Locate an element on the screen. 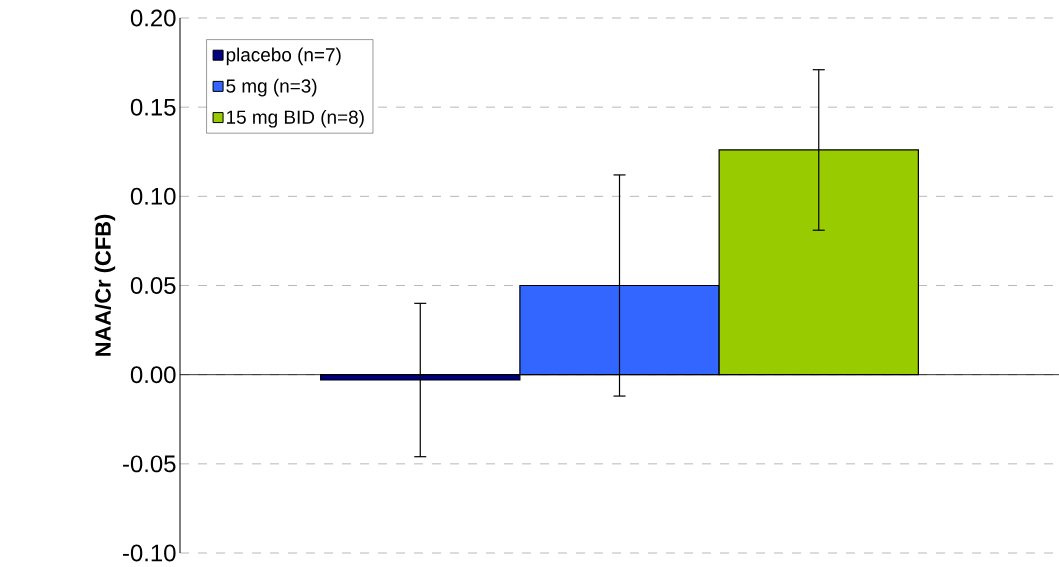 The image size is (1059, 567). y-tick-label: 0.20 is located at coordinates (153, 18).